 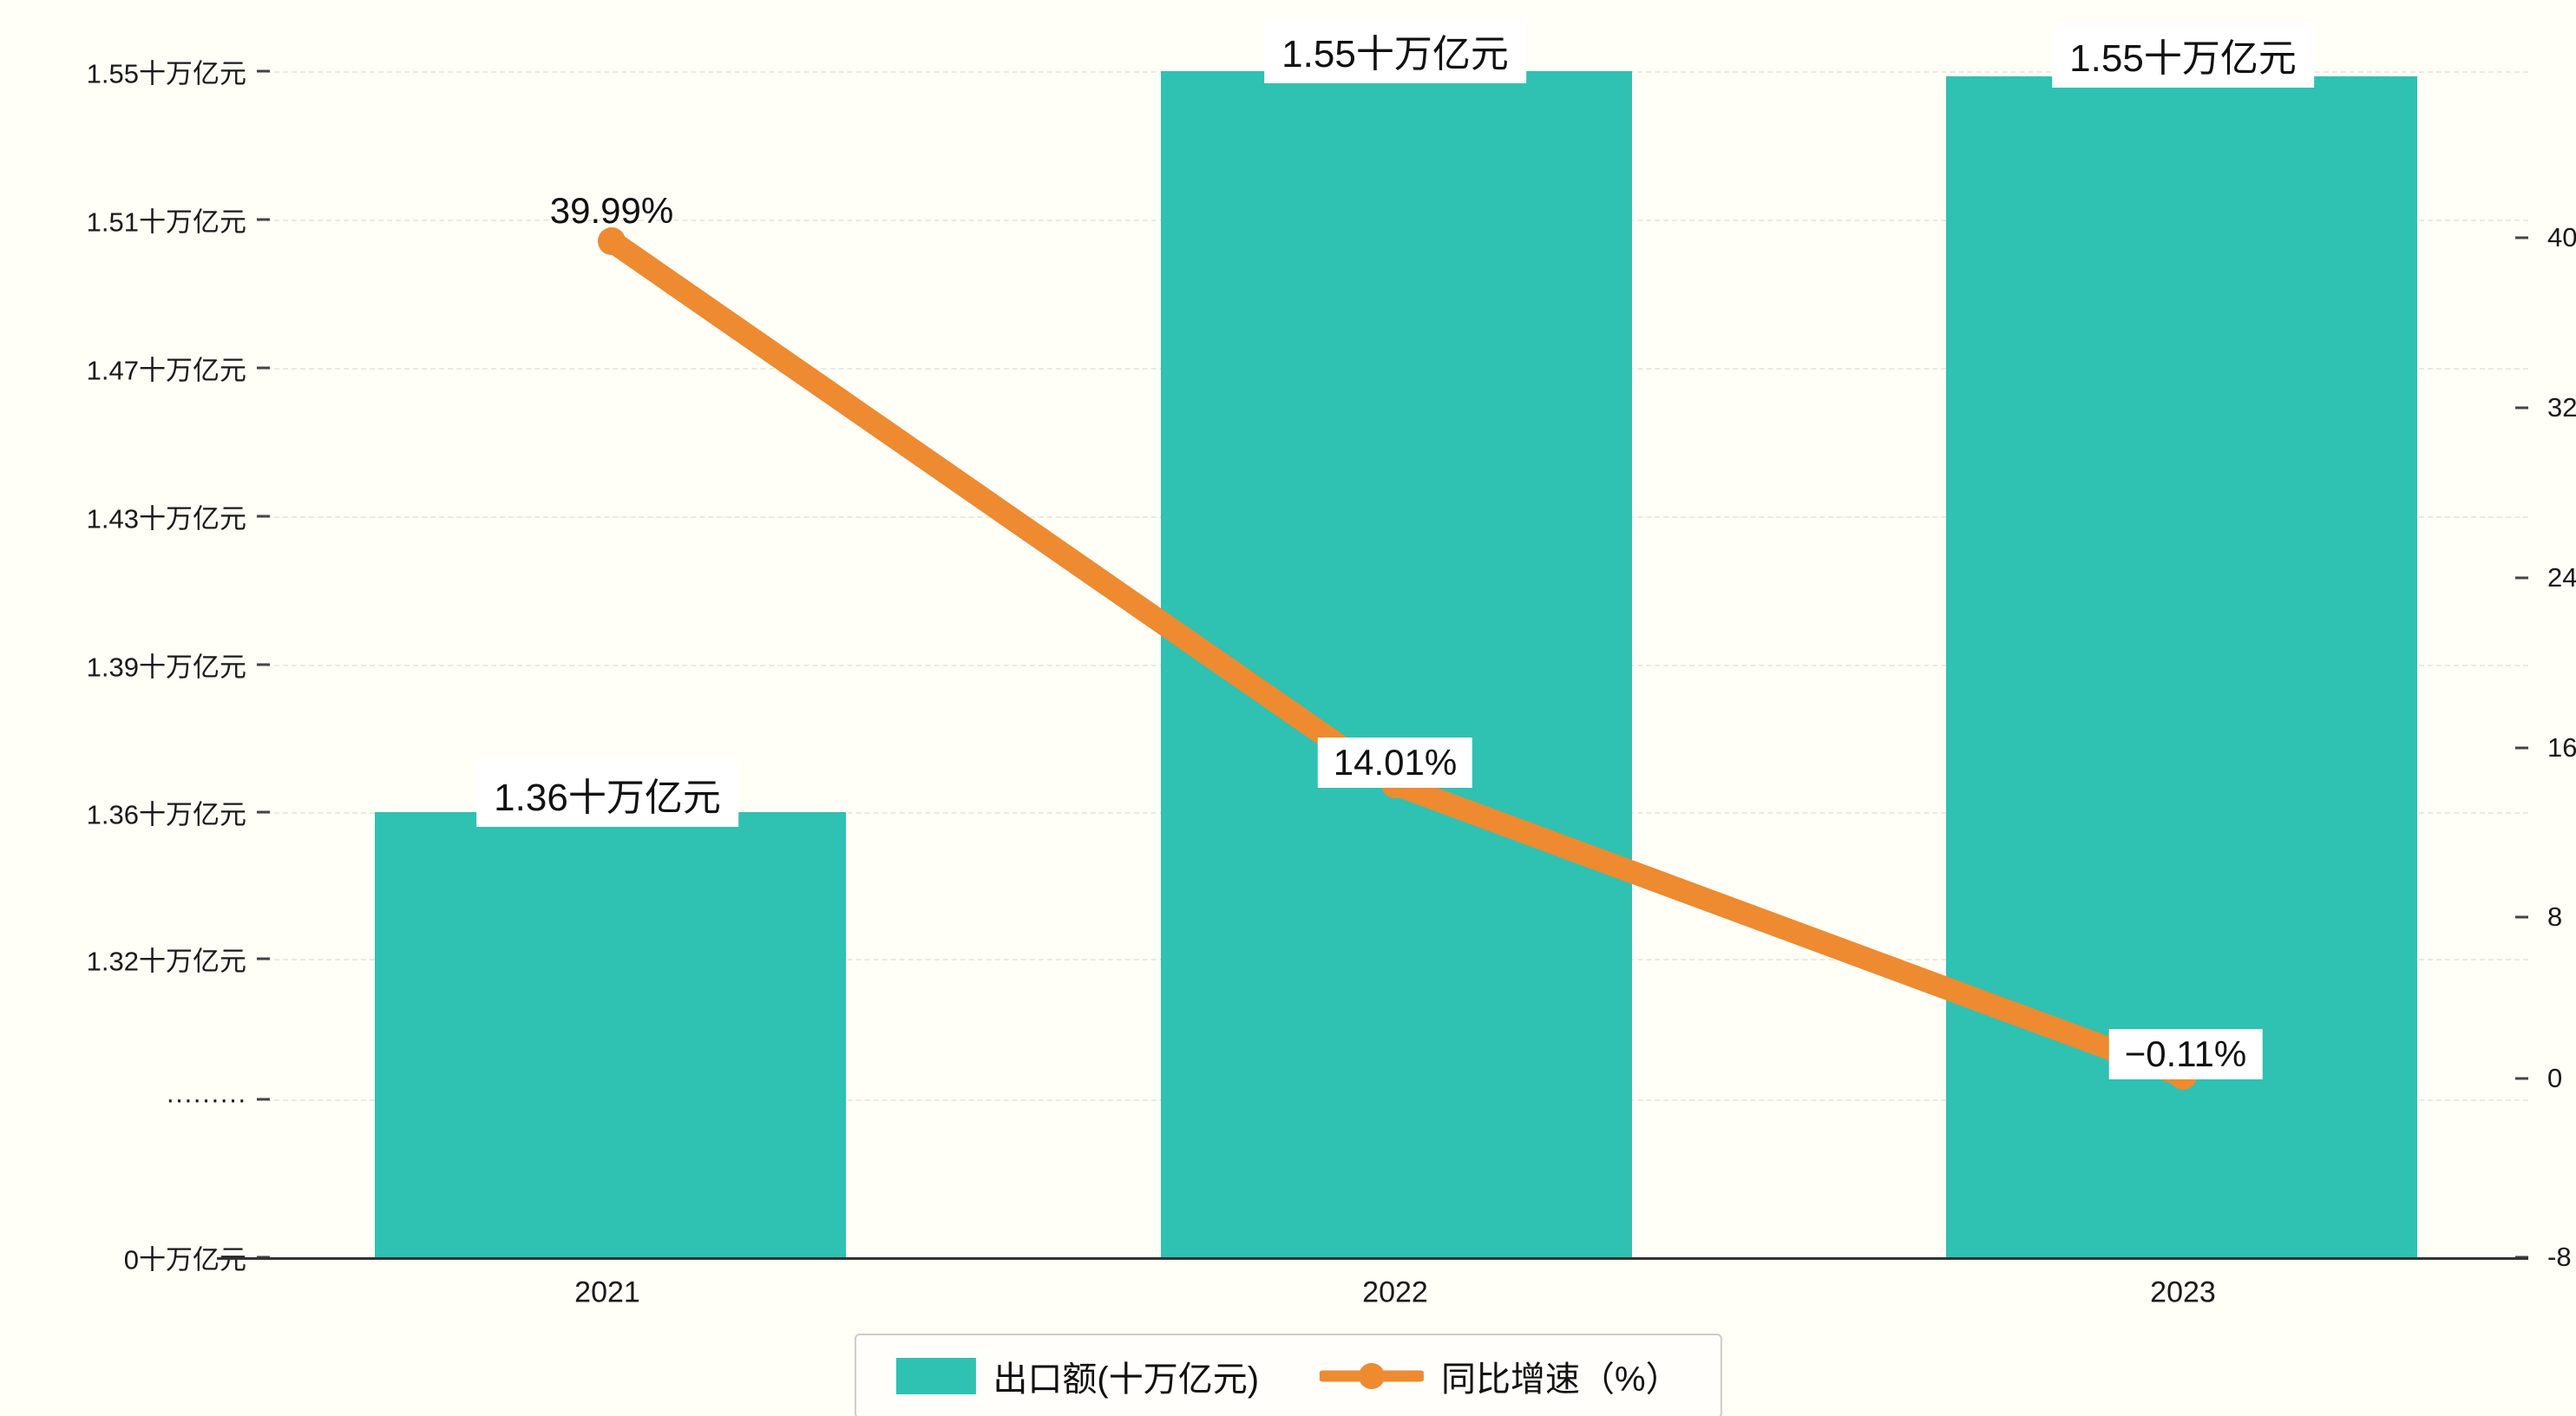 I want to click on bar-value-label-2022: 1.55十万亿元, so click(x=1395, y=50).